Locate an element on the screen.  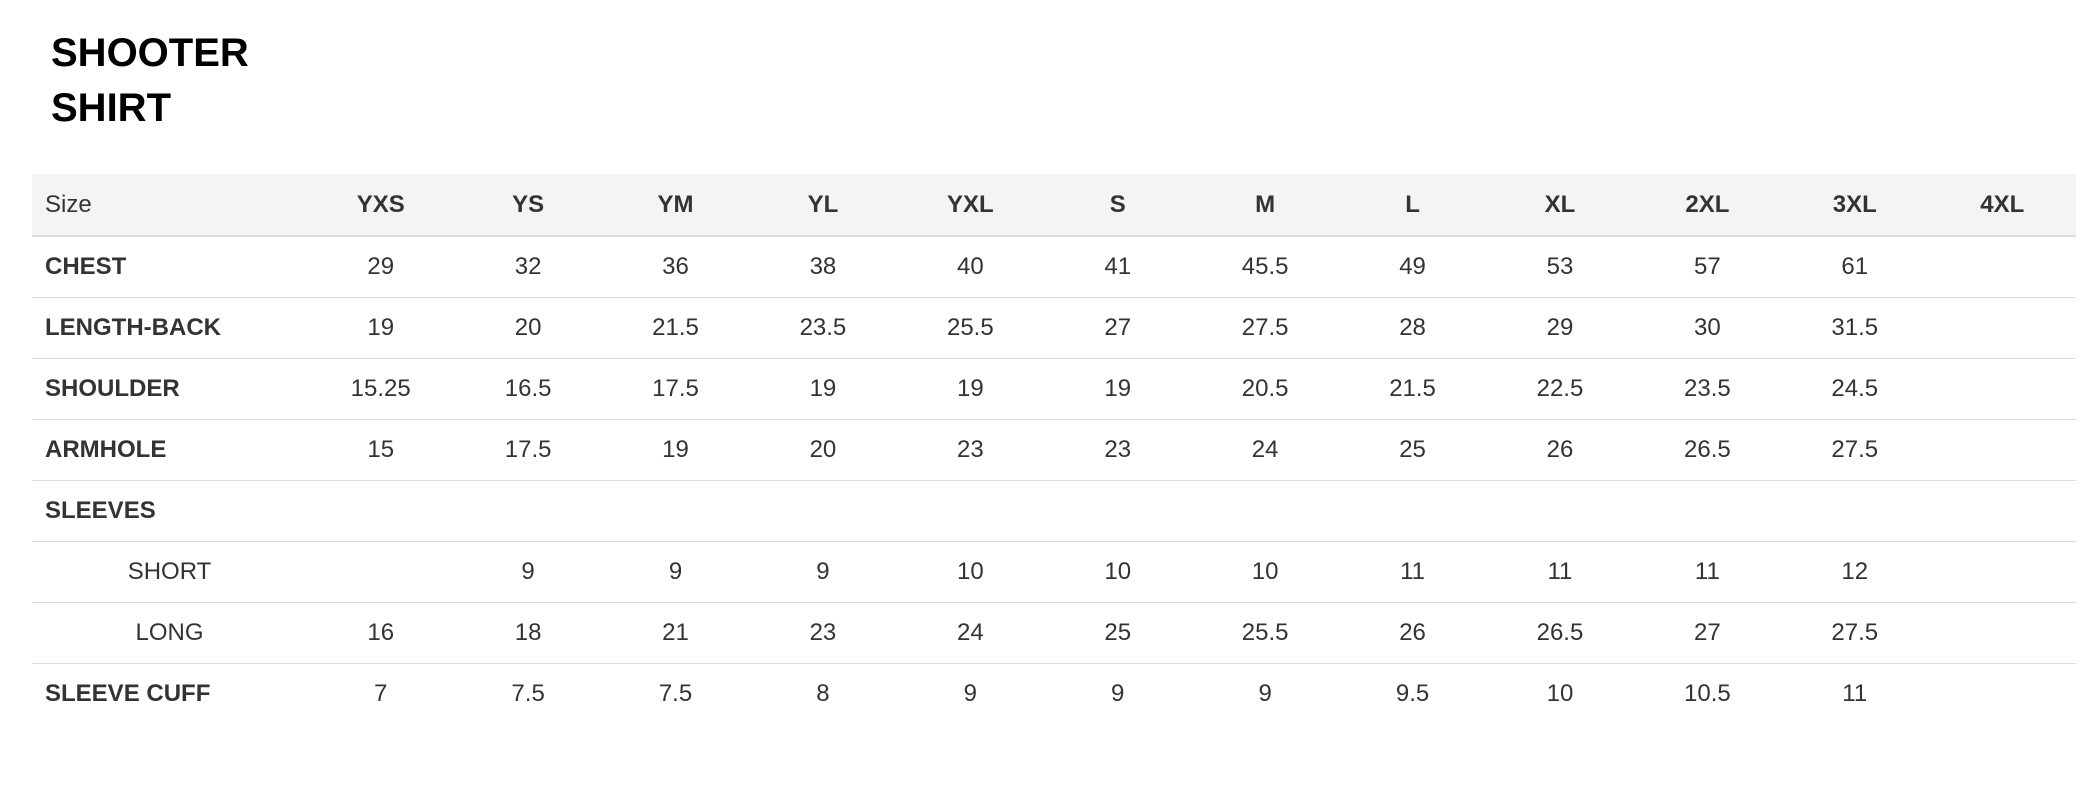
table-cell: 21.5 is located at coordinates (1412, 388).